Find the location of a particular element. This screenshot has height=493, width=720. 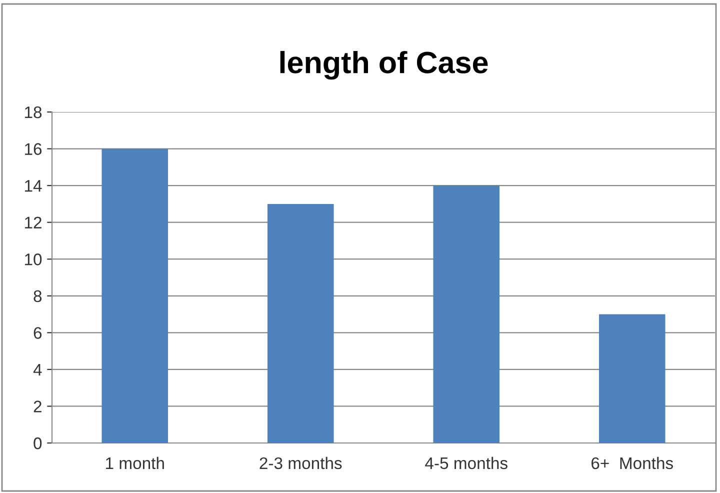

y-tick-label: 14 is located at coordinates (33, 186).